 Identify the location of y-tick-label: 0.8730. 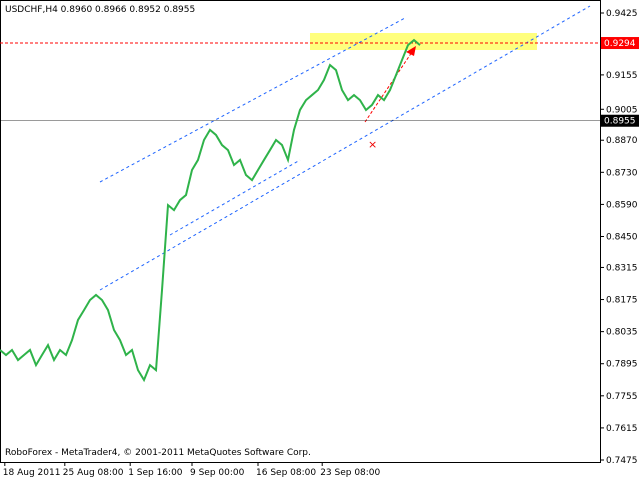
(622, 173).